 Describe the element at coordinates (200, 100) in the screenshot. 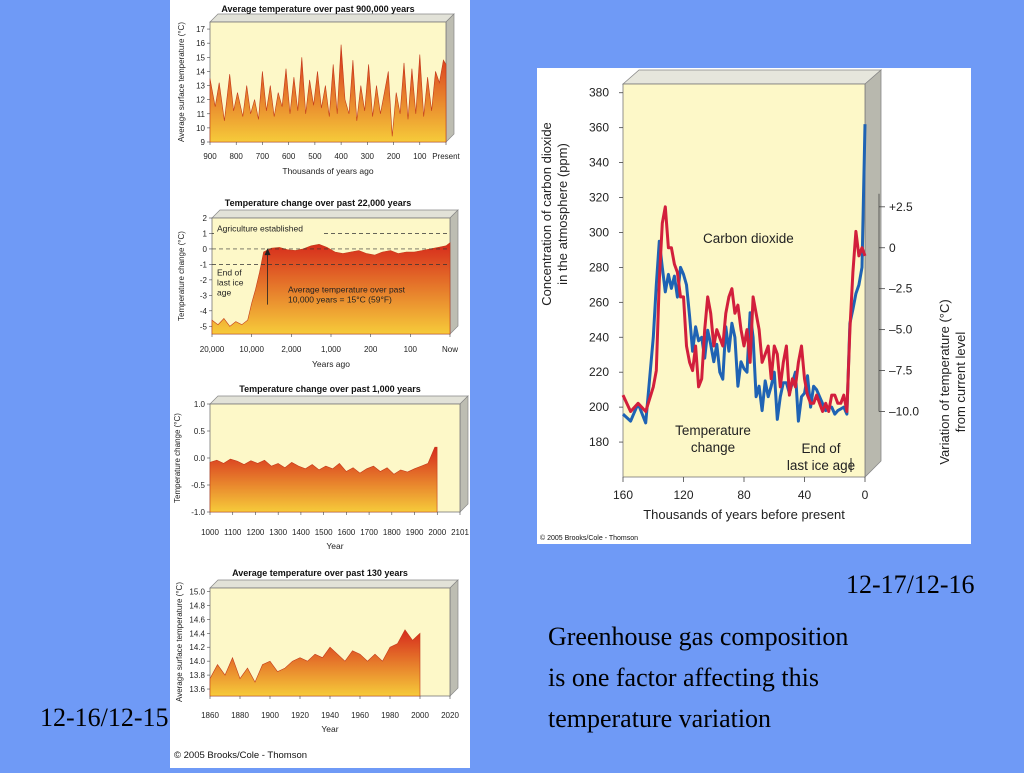

I see `y-tick-label: 12` at that location.